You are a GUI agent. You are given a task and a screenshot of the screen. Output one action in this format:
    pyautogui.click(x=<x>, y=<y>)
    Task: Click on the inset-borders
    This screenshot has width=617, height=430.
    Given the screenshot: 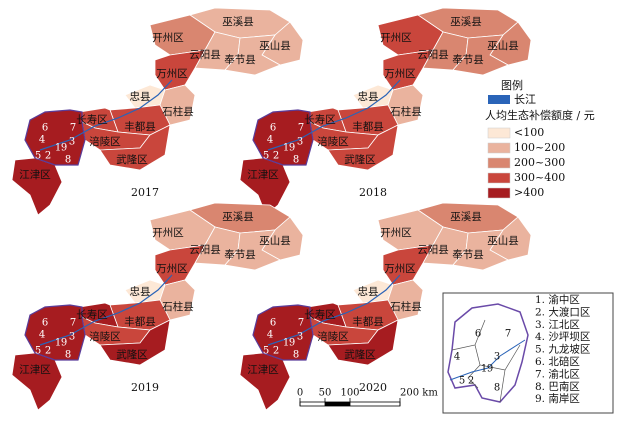 What is the action you would take?
    pyautogui.click(x=486, y=361)
    